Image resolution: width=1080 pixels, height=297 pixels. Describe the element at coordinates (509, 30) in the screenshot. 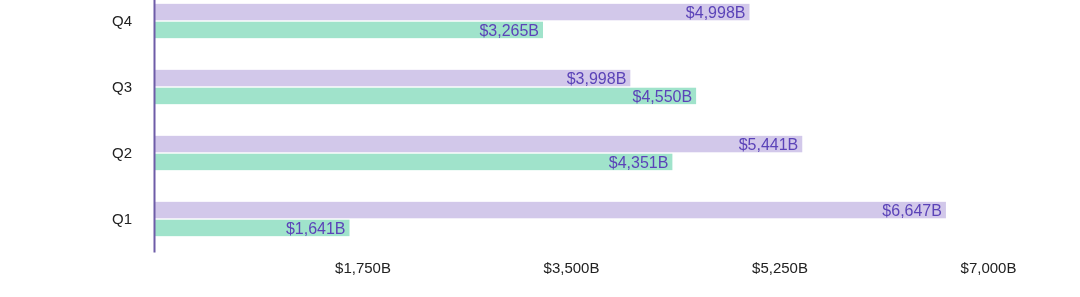

I see `data-label: $3,265B` at that location.